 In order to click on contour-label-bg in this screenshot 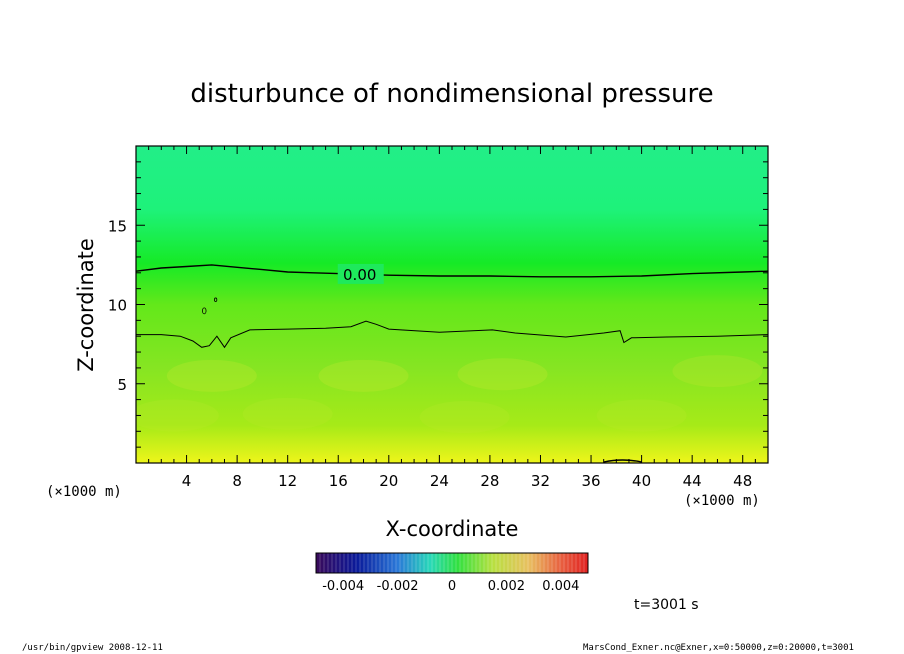, I will do `click(360, 273)`.